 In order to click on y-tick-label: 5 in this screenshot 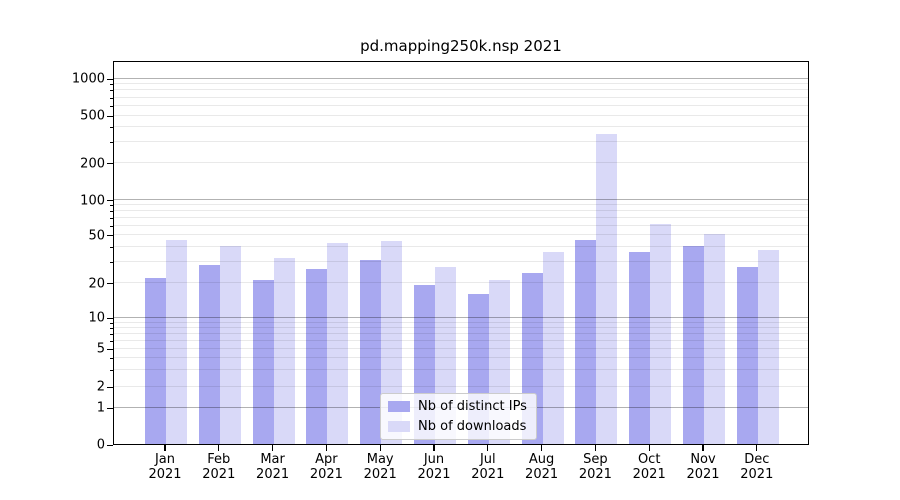, I will do `click(100, 349)`.